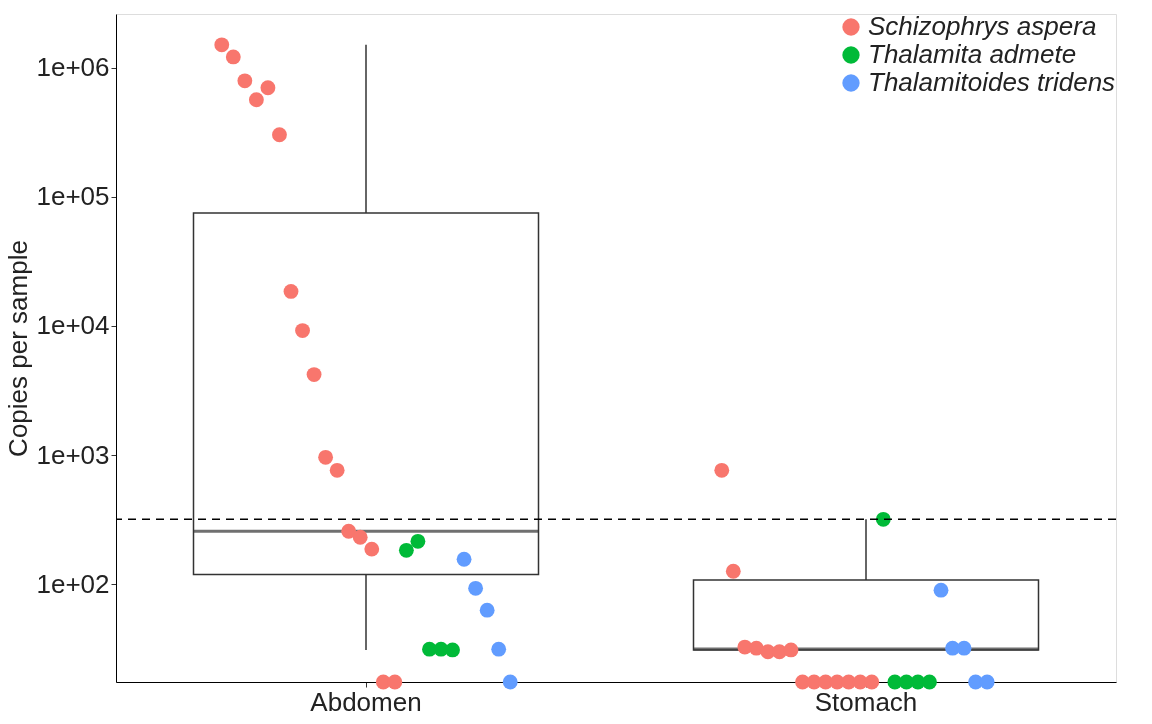  Describe the element at coordinates (73, 325) in the screenshot. I see `y-tick-label: 1e+04` at that location.